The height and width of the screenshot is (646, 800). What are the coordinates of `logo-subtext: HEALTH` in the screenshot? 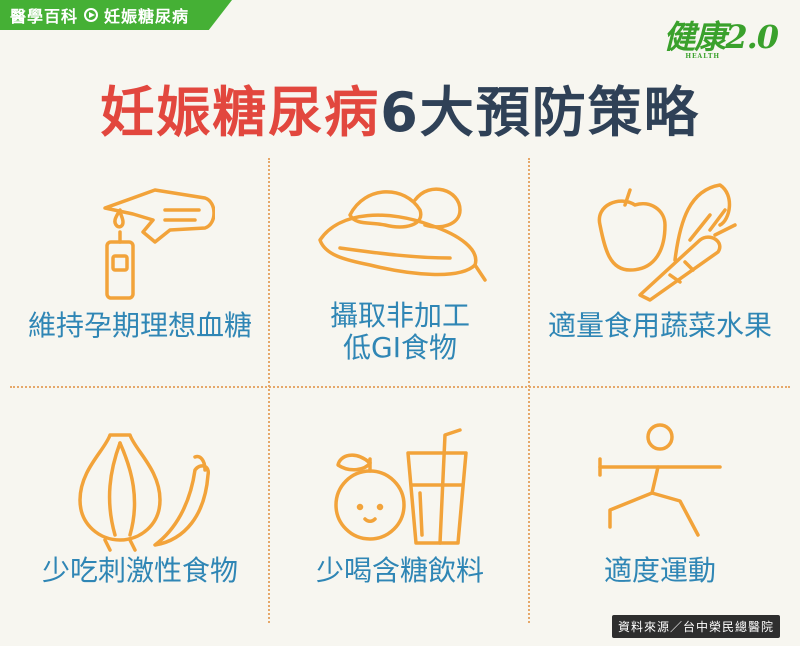 It's located at (703, 56).